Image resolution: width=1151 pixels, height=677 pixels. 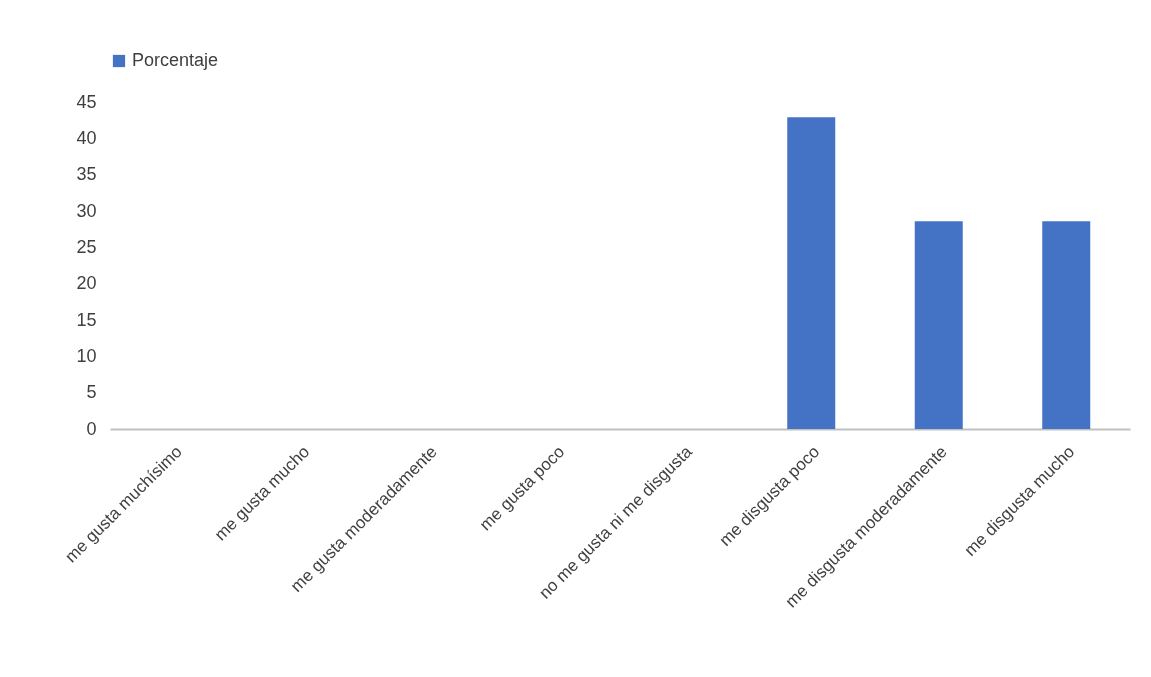 What do you see at coordinates (175, 60) in the screenshot?
I see `legend-label: Porcentaje` at bounding box center [175, 60].